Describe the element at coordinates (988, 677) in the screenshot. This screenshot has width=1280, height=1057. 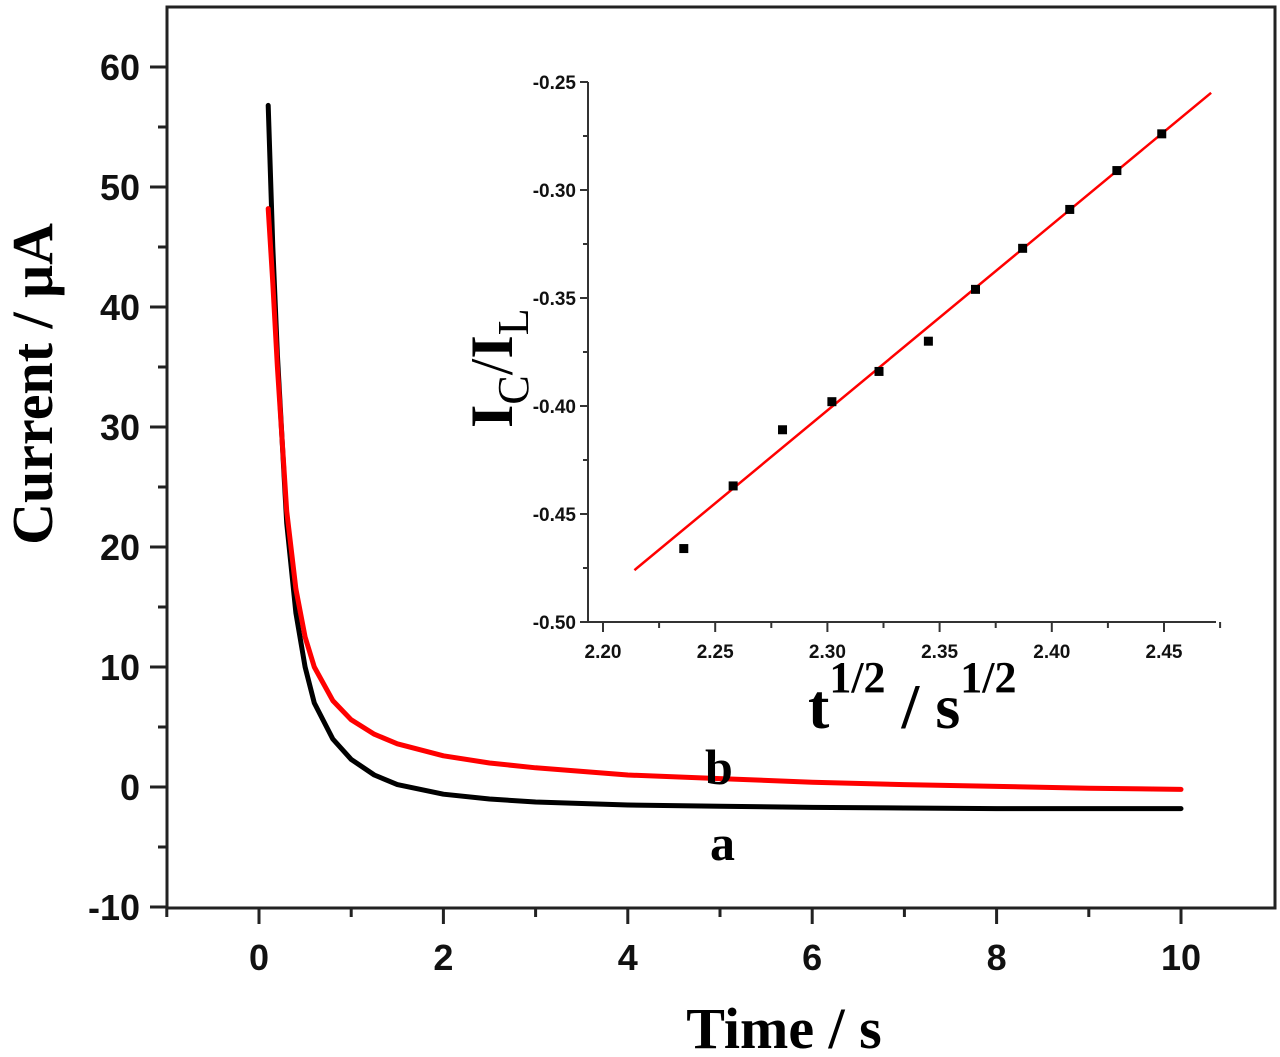
I see `inset-xlabel-sup2: 1/2` at that location.